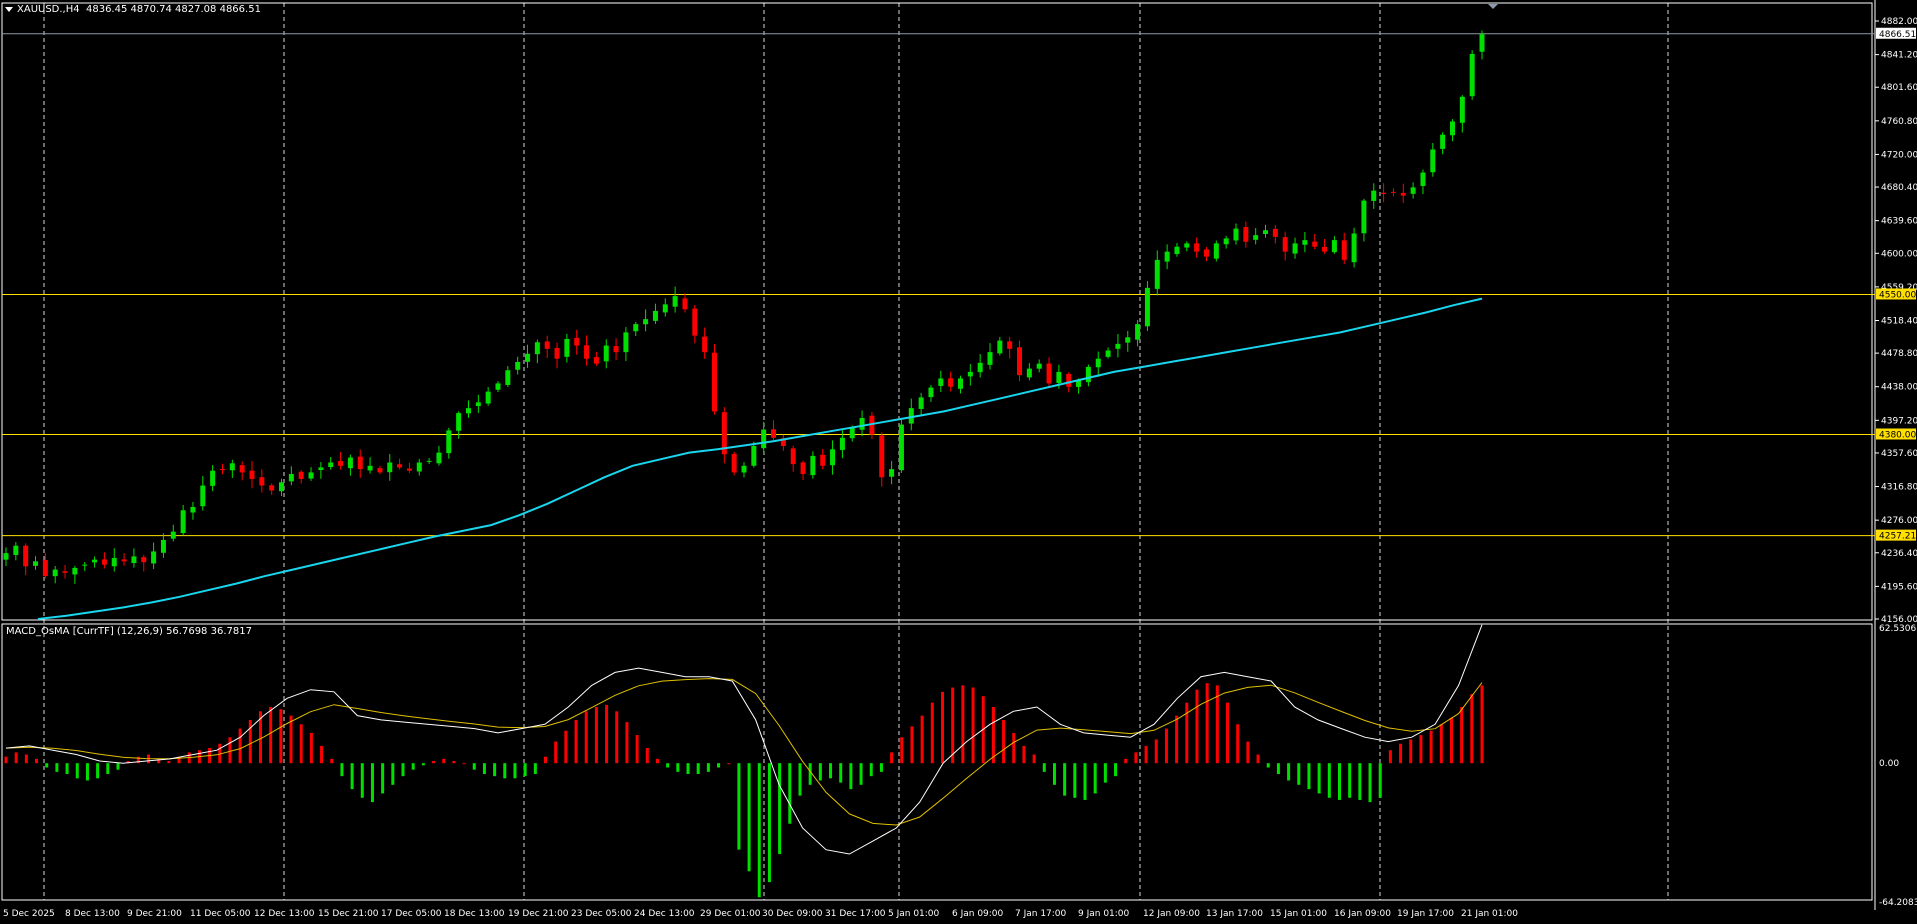 This screenshot has height=924, width=1917. I want to click on price-axis-label: 4600.00, so click(1899, 254).